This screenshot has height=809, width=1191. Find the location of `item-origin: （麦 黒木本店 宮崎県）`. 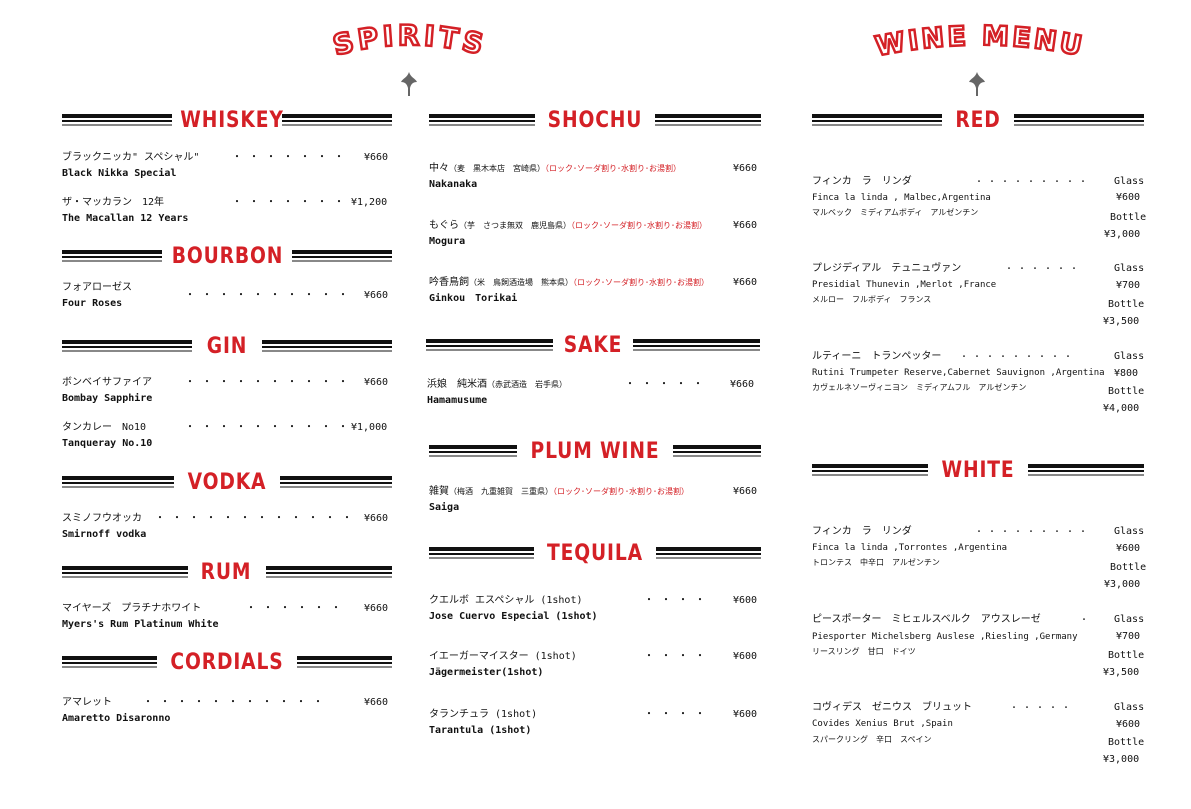

item-origin: （麦 黒木本店 宮崎県） is located at coordinates (497, 168).